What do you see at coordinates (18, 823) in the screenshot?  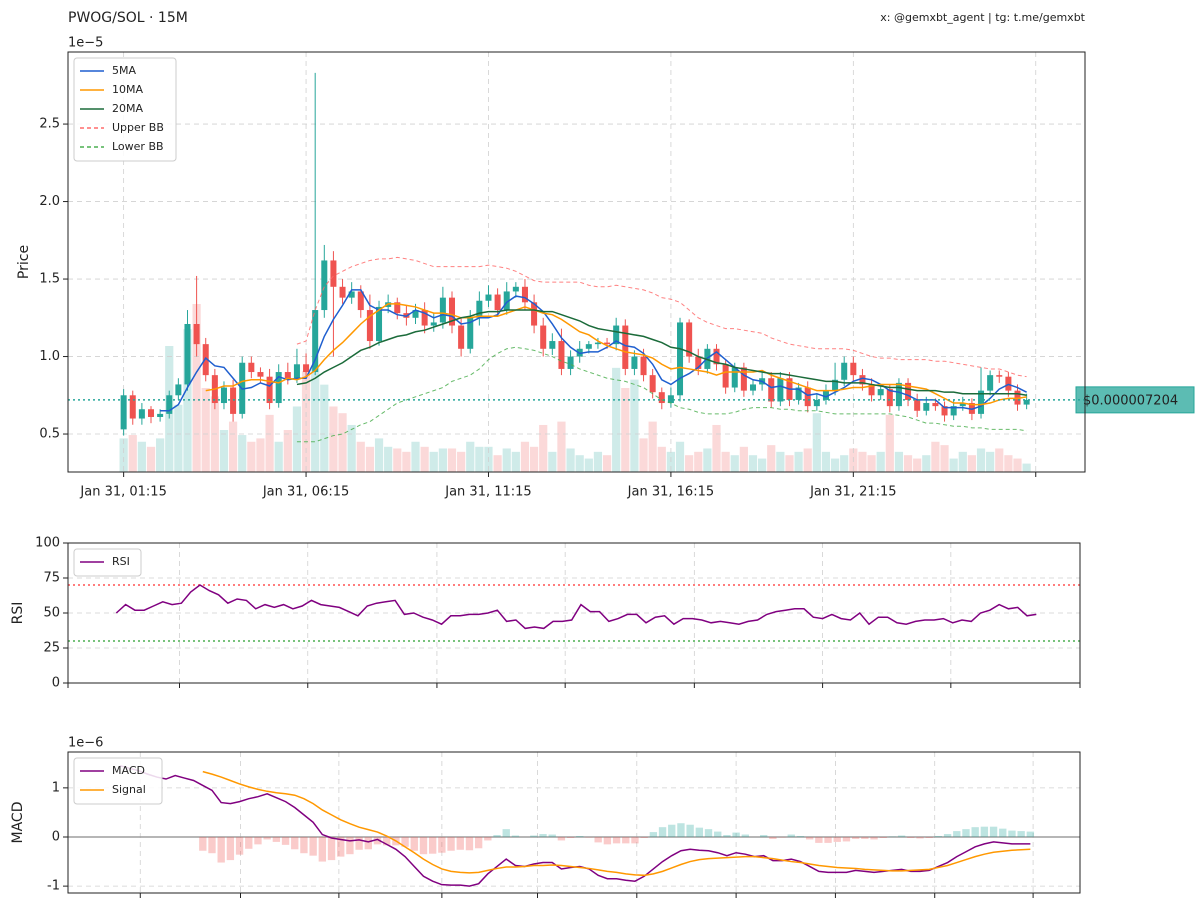 I see `y-axis-label: MACD` at bounding box center [18, 823].